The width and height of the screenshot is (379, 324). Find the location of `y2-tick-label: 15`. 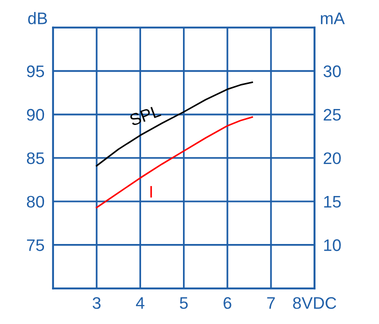

y2-tick-label: 15 is located at coordinates (332, 202).